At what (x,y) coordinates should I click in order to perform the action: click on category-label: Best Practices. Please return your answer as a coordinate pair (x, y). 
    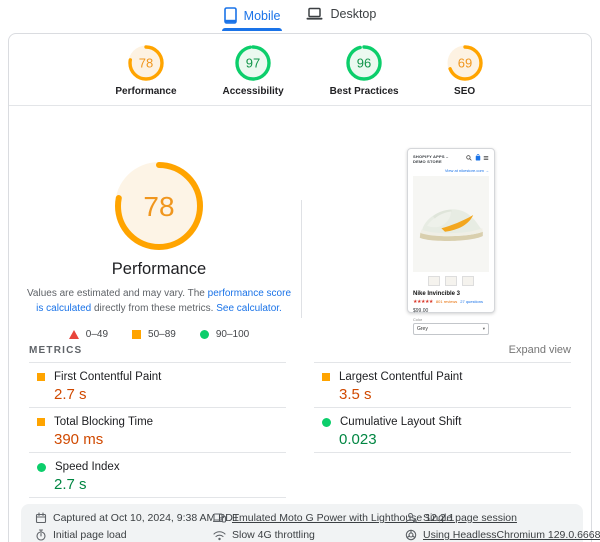
    Looking at the image, I should click on (364, 91).